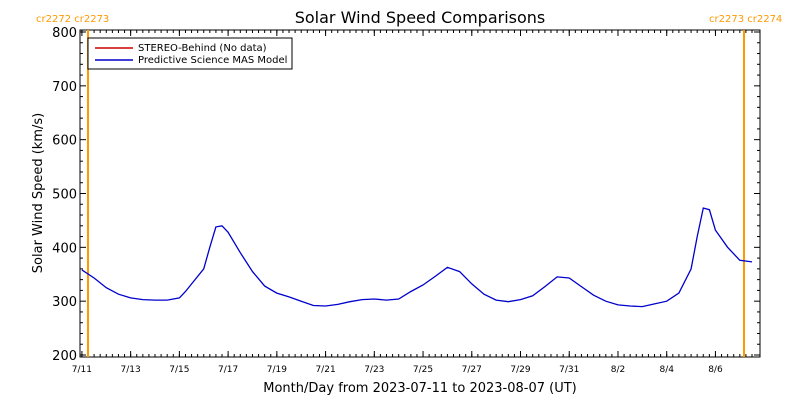 The height and width of the screenshot is (400, 800). What do you see at coordinates (82, 370) in the screenshot?
I see `x-tick-label: 7/11` at bounding box center [82, 370].